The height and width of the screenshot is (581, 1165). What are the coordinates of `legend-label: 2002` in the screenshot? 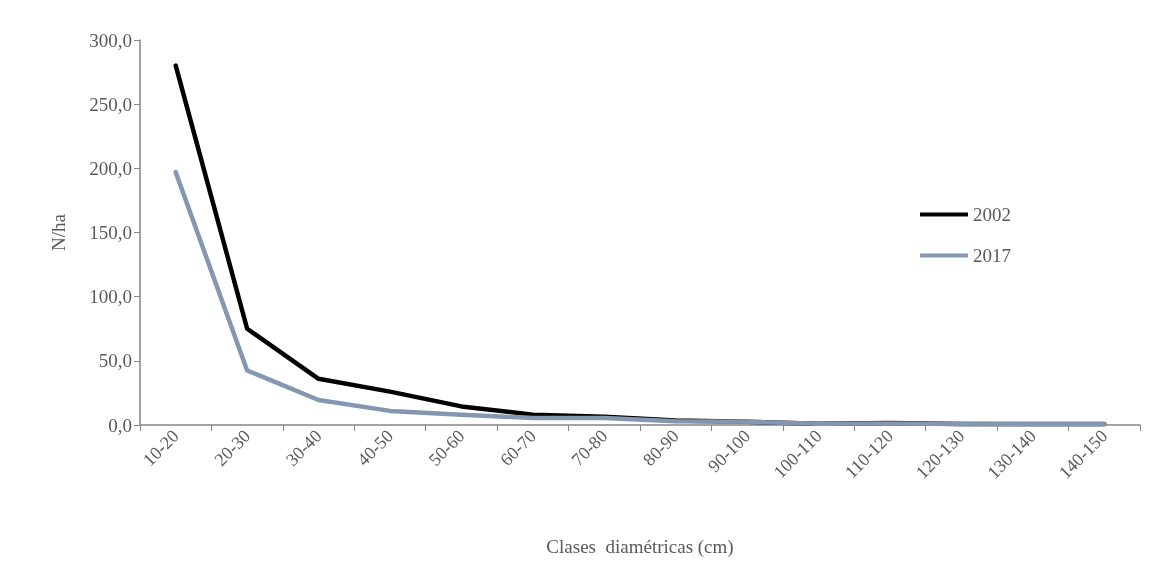 It's located at (992, 214).